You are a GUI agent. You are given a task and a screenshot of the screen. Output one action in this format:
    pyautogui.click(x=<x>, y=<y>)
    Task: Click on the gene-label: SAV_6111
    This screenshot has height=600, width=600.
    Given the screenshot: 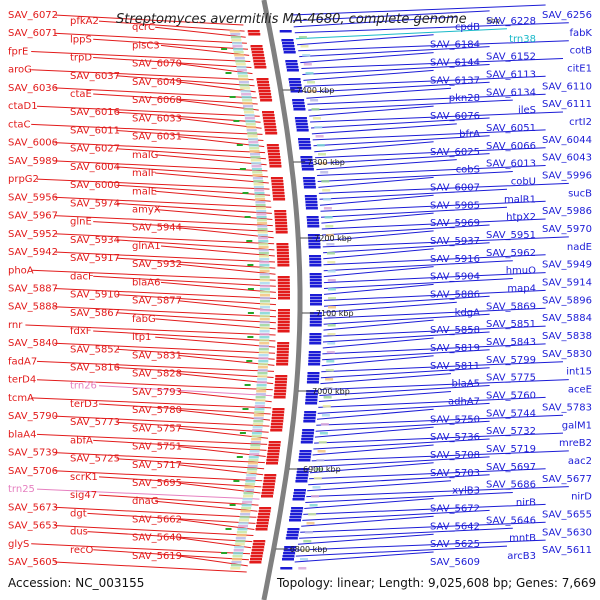 What is the action you would take?
    pyautogui.click(x=567, y=104)
    